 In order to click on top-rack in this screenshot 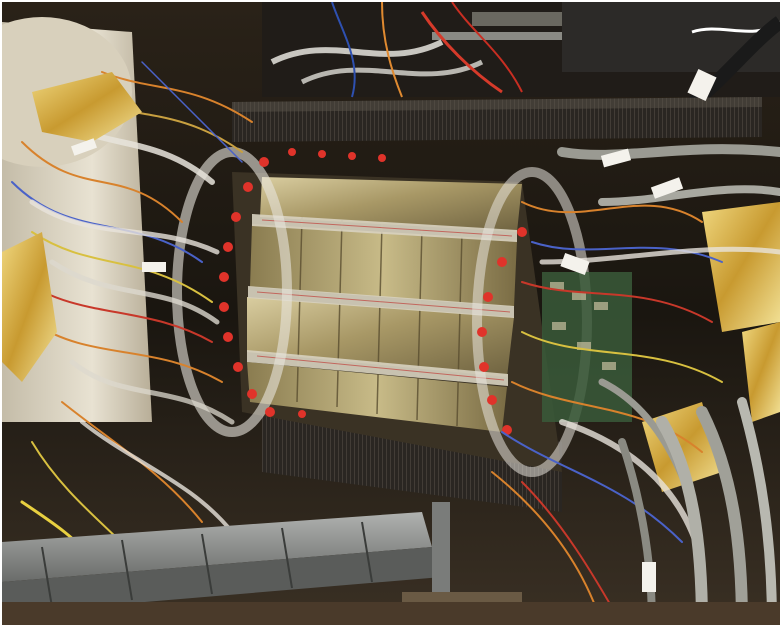, I will do `click(521, 60)`.